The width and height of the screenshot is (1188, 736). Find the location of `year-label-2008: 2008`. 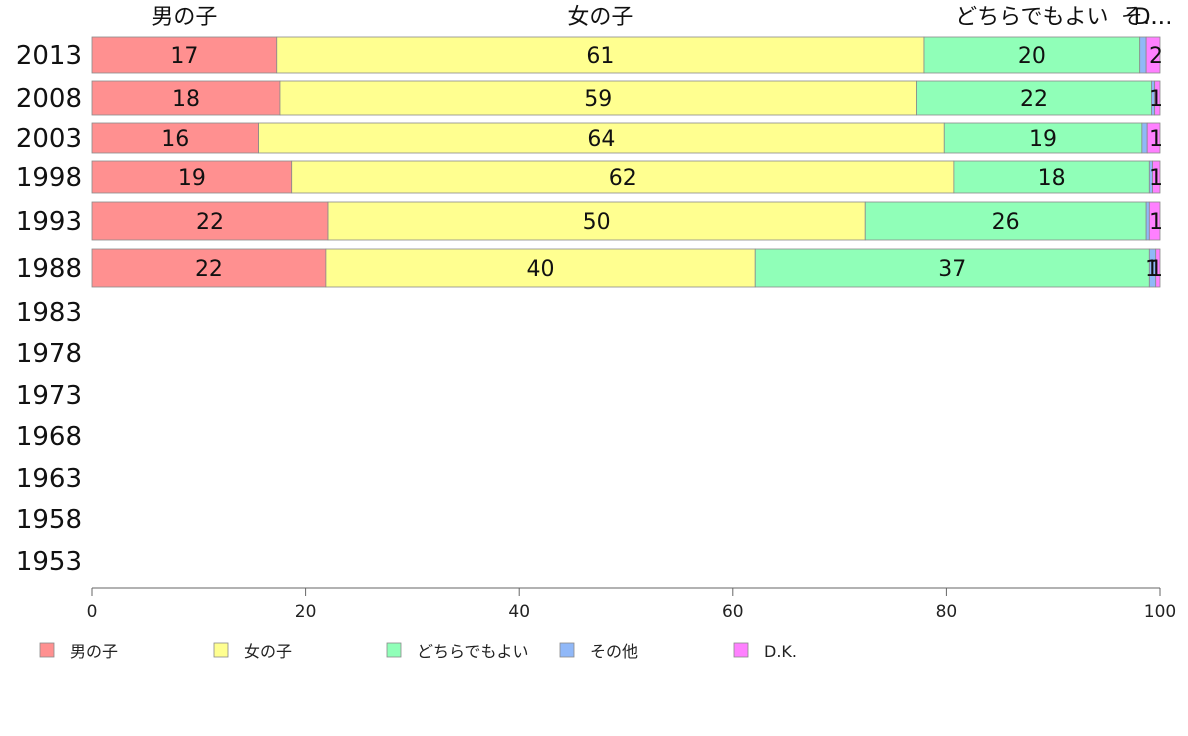

year-label-2008: 2008 is located at coordinates (49, 99).